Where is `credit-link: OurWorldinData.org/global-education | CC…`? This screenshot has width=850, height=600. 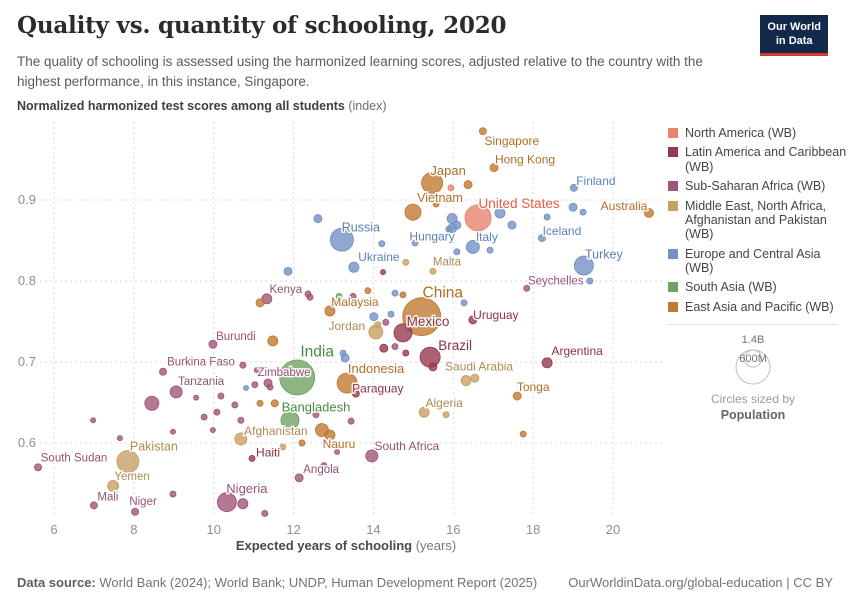 credit-link: OurWorldinData.org/global-education | CC… is located at coordinates (700, 582).